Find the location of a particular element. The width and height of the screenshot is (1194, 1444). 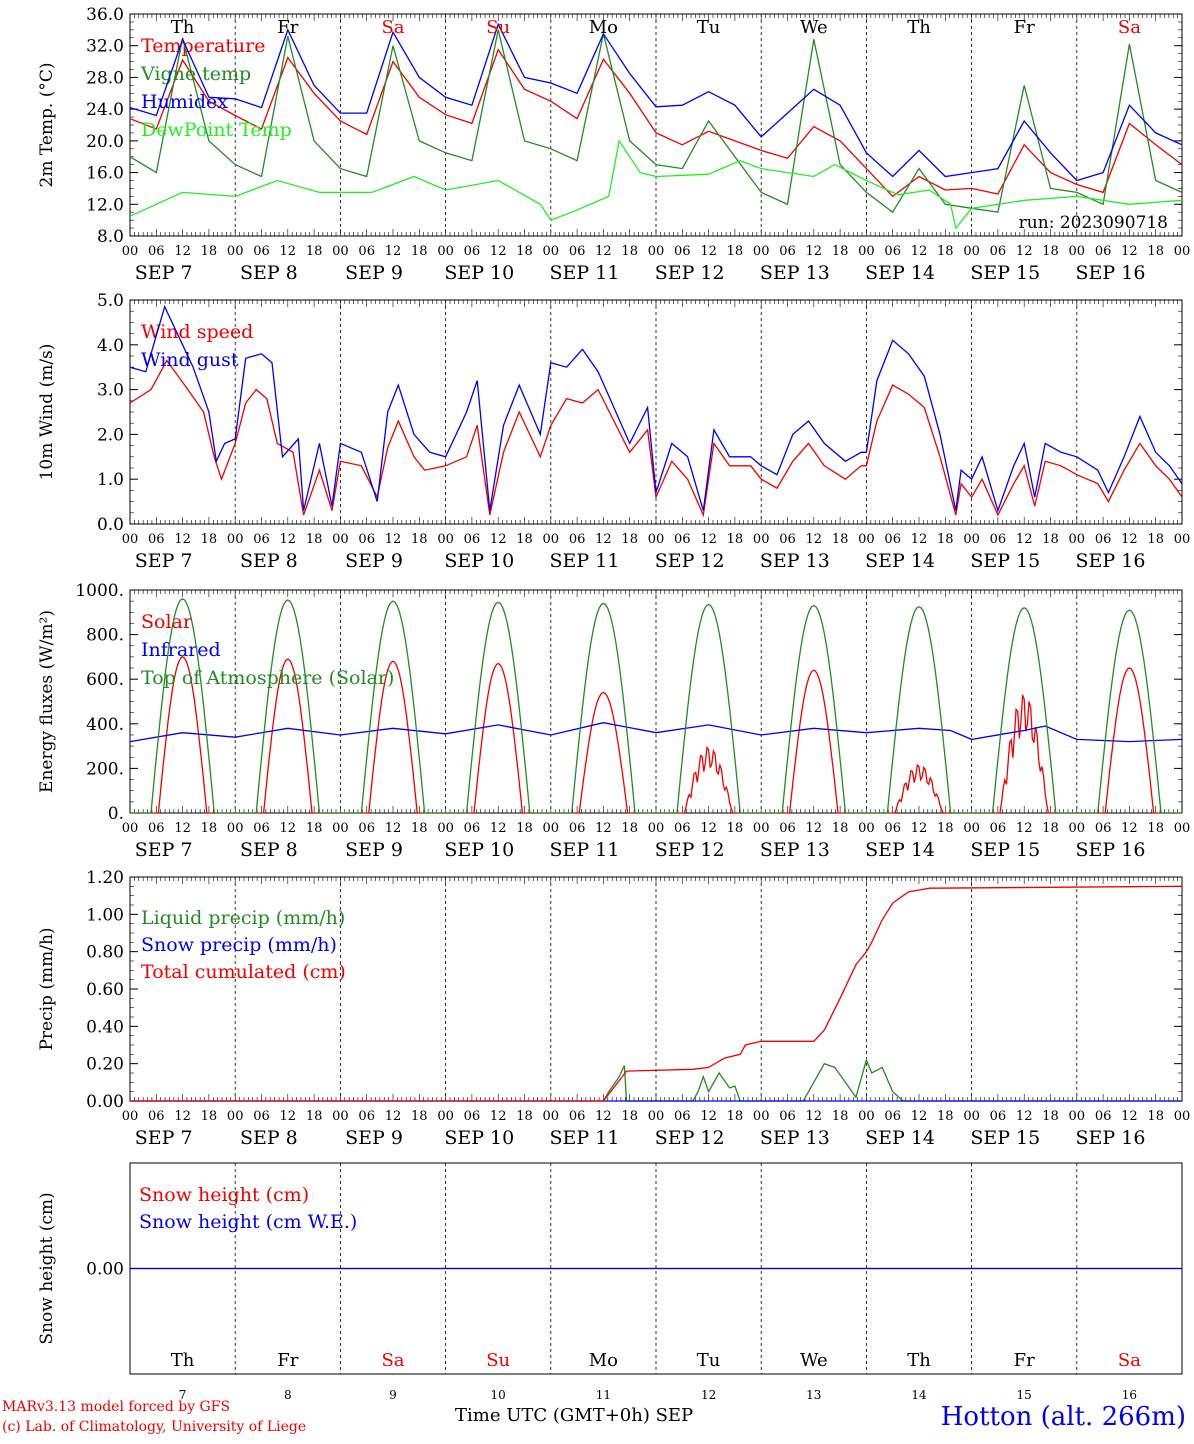

y-tick-label: 800. is located at coordinates (105, 636).